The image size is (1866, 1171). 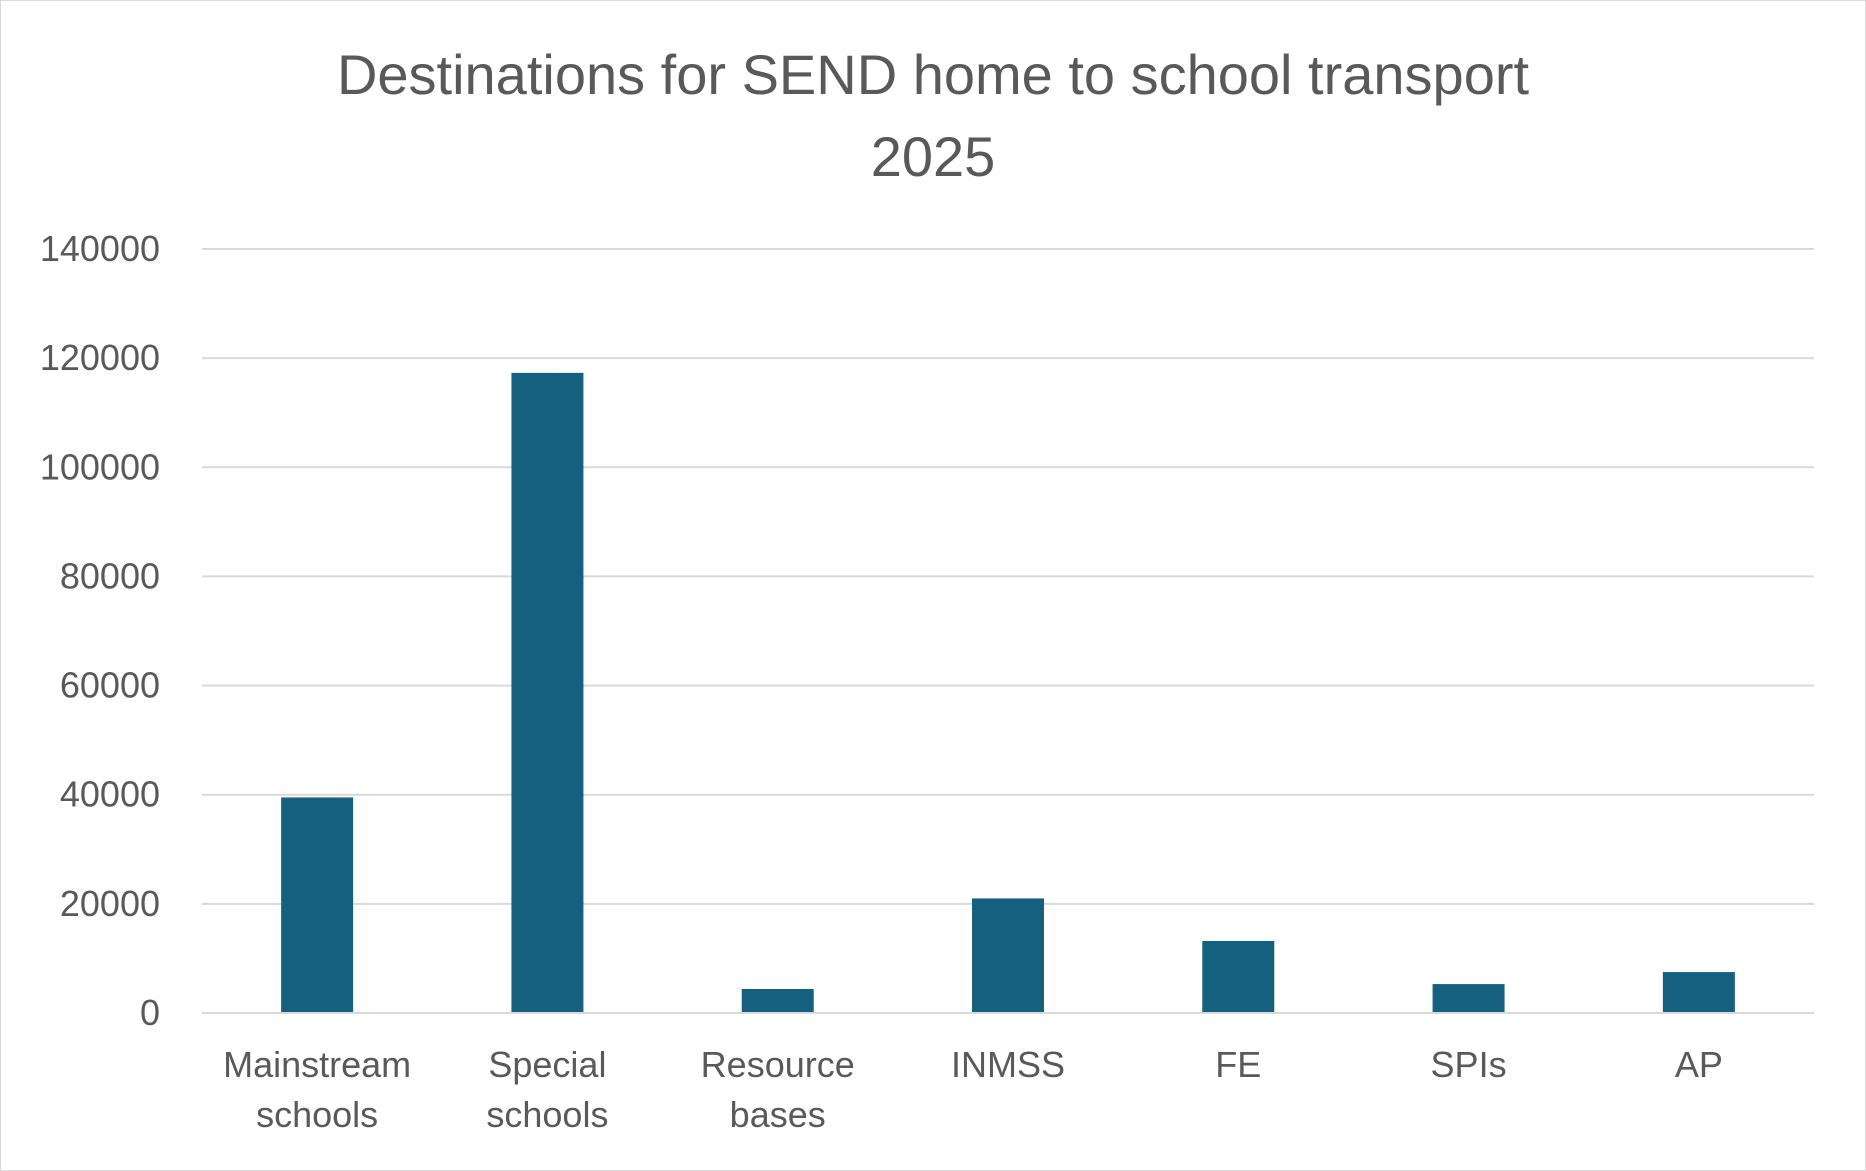 I want to click on x-category-label: INMSS, so click(x=1008, y=1064).